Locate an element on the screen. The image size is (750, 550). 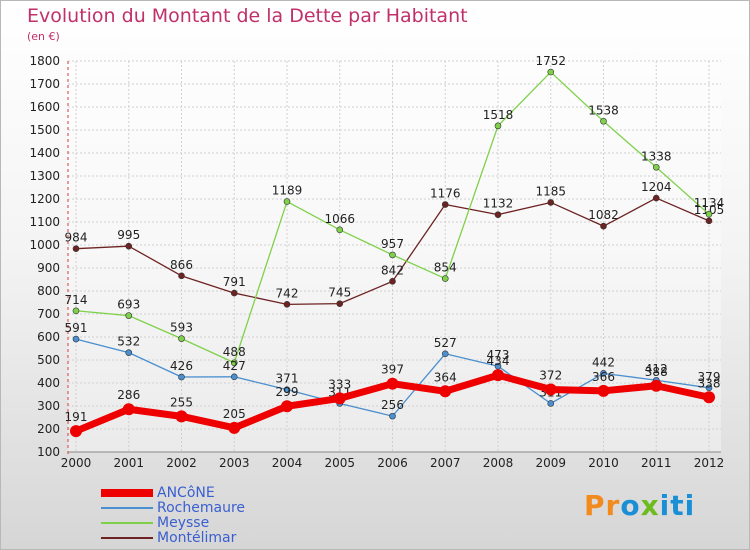
legend-swatch-montelimar is located at coordinates (127, 538).